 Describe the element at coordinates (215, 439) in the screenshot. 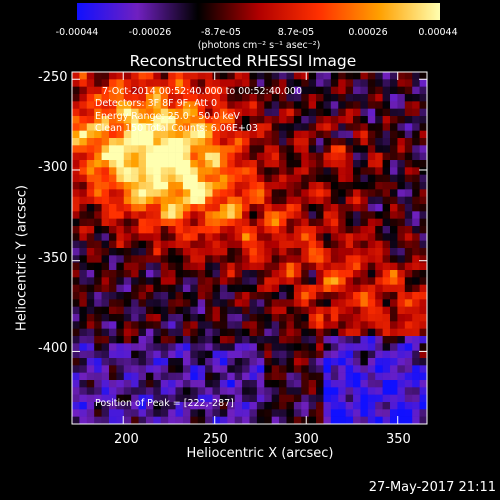

I see `x-tick-label: 250` at that location.